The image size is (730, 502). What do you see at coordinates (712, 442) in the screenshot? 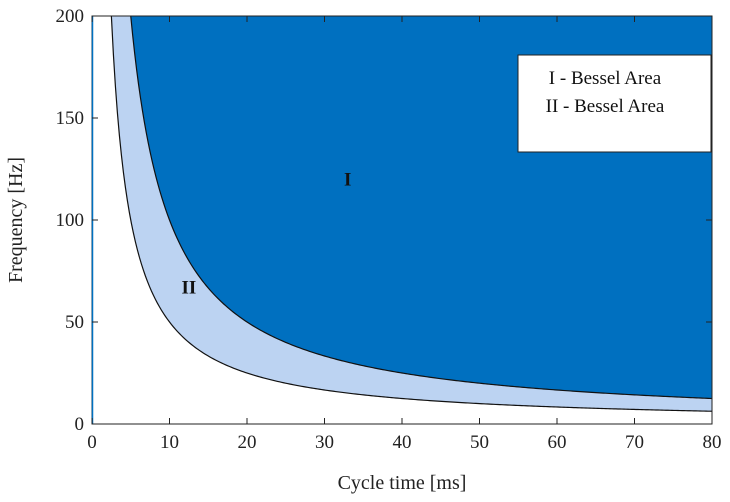
I see `x-tick-label: 80` at bounding box center [712, 442].